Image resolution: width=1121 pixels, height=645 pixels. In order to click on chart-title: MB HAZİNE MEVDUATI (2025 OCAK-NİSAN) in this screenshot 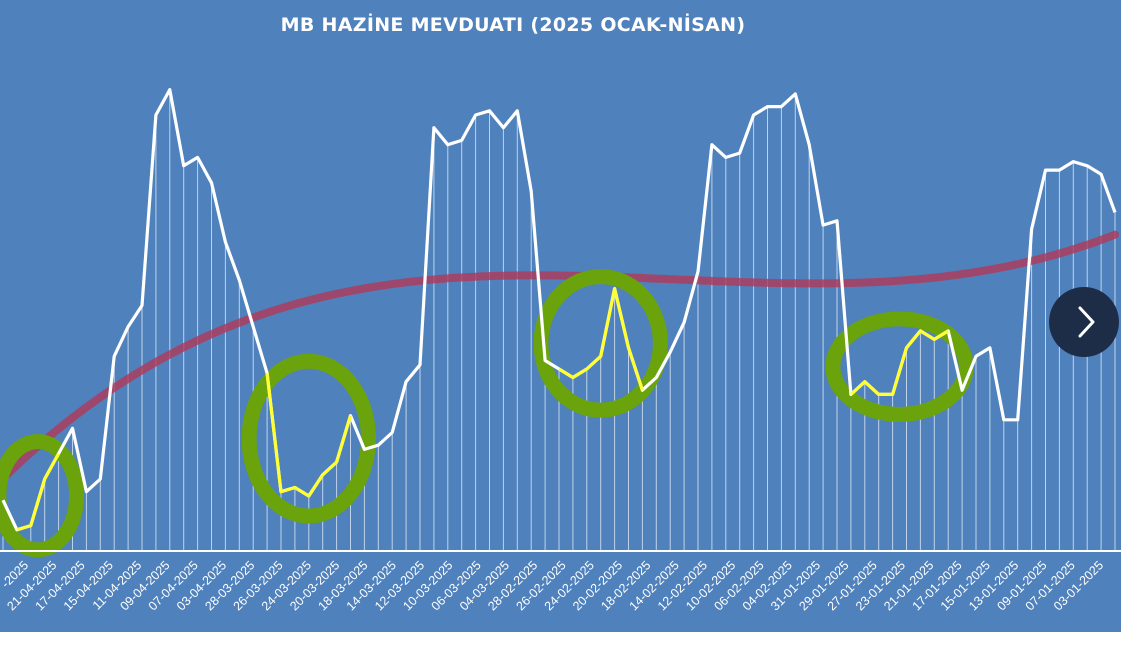, I will do `click(513, 25)`.